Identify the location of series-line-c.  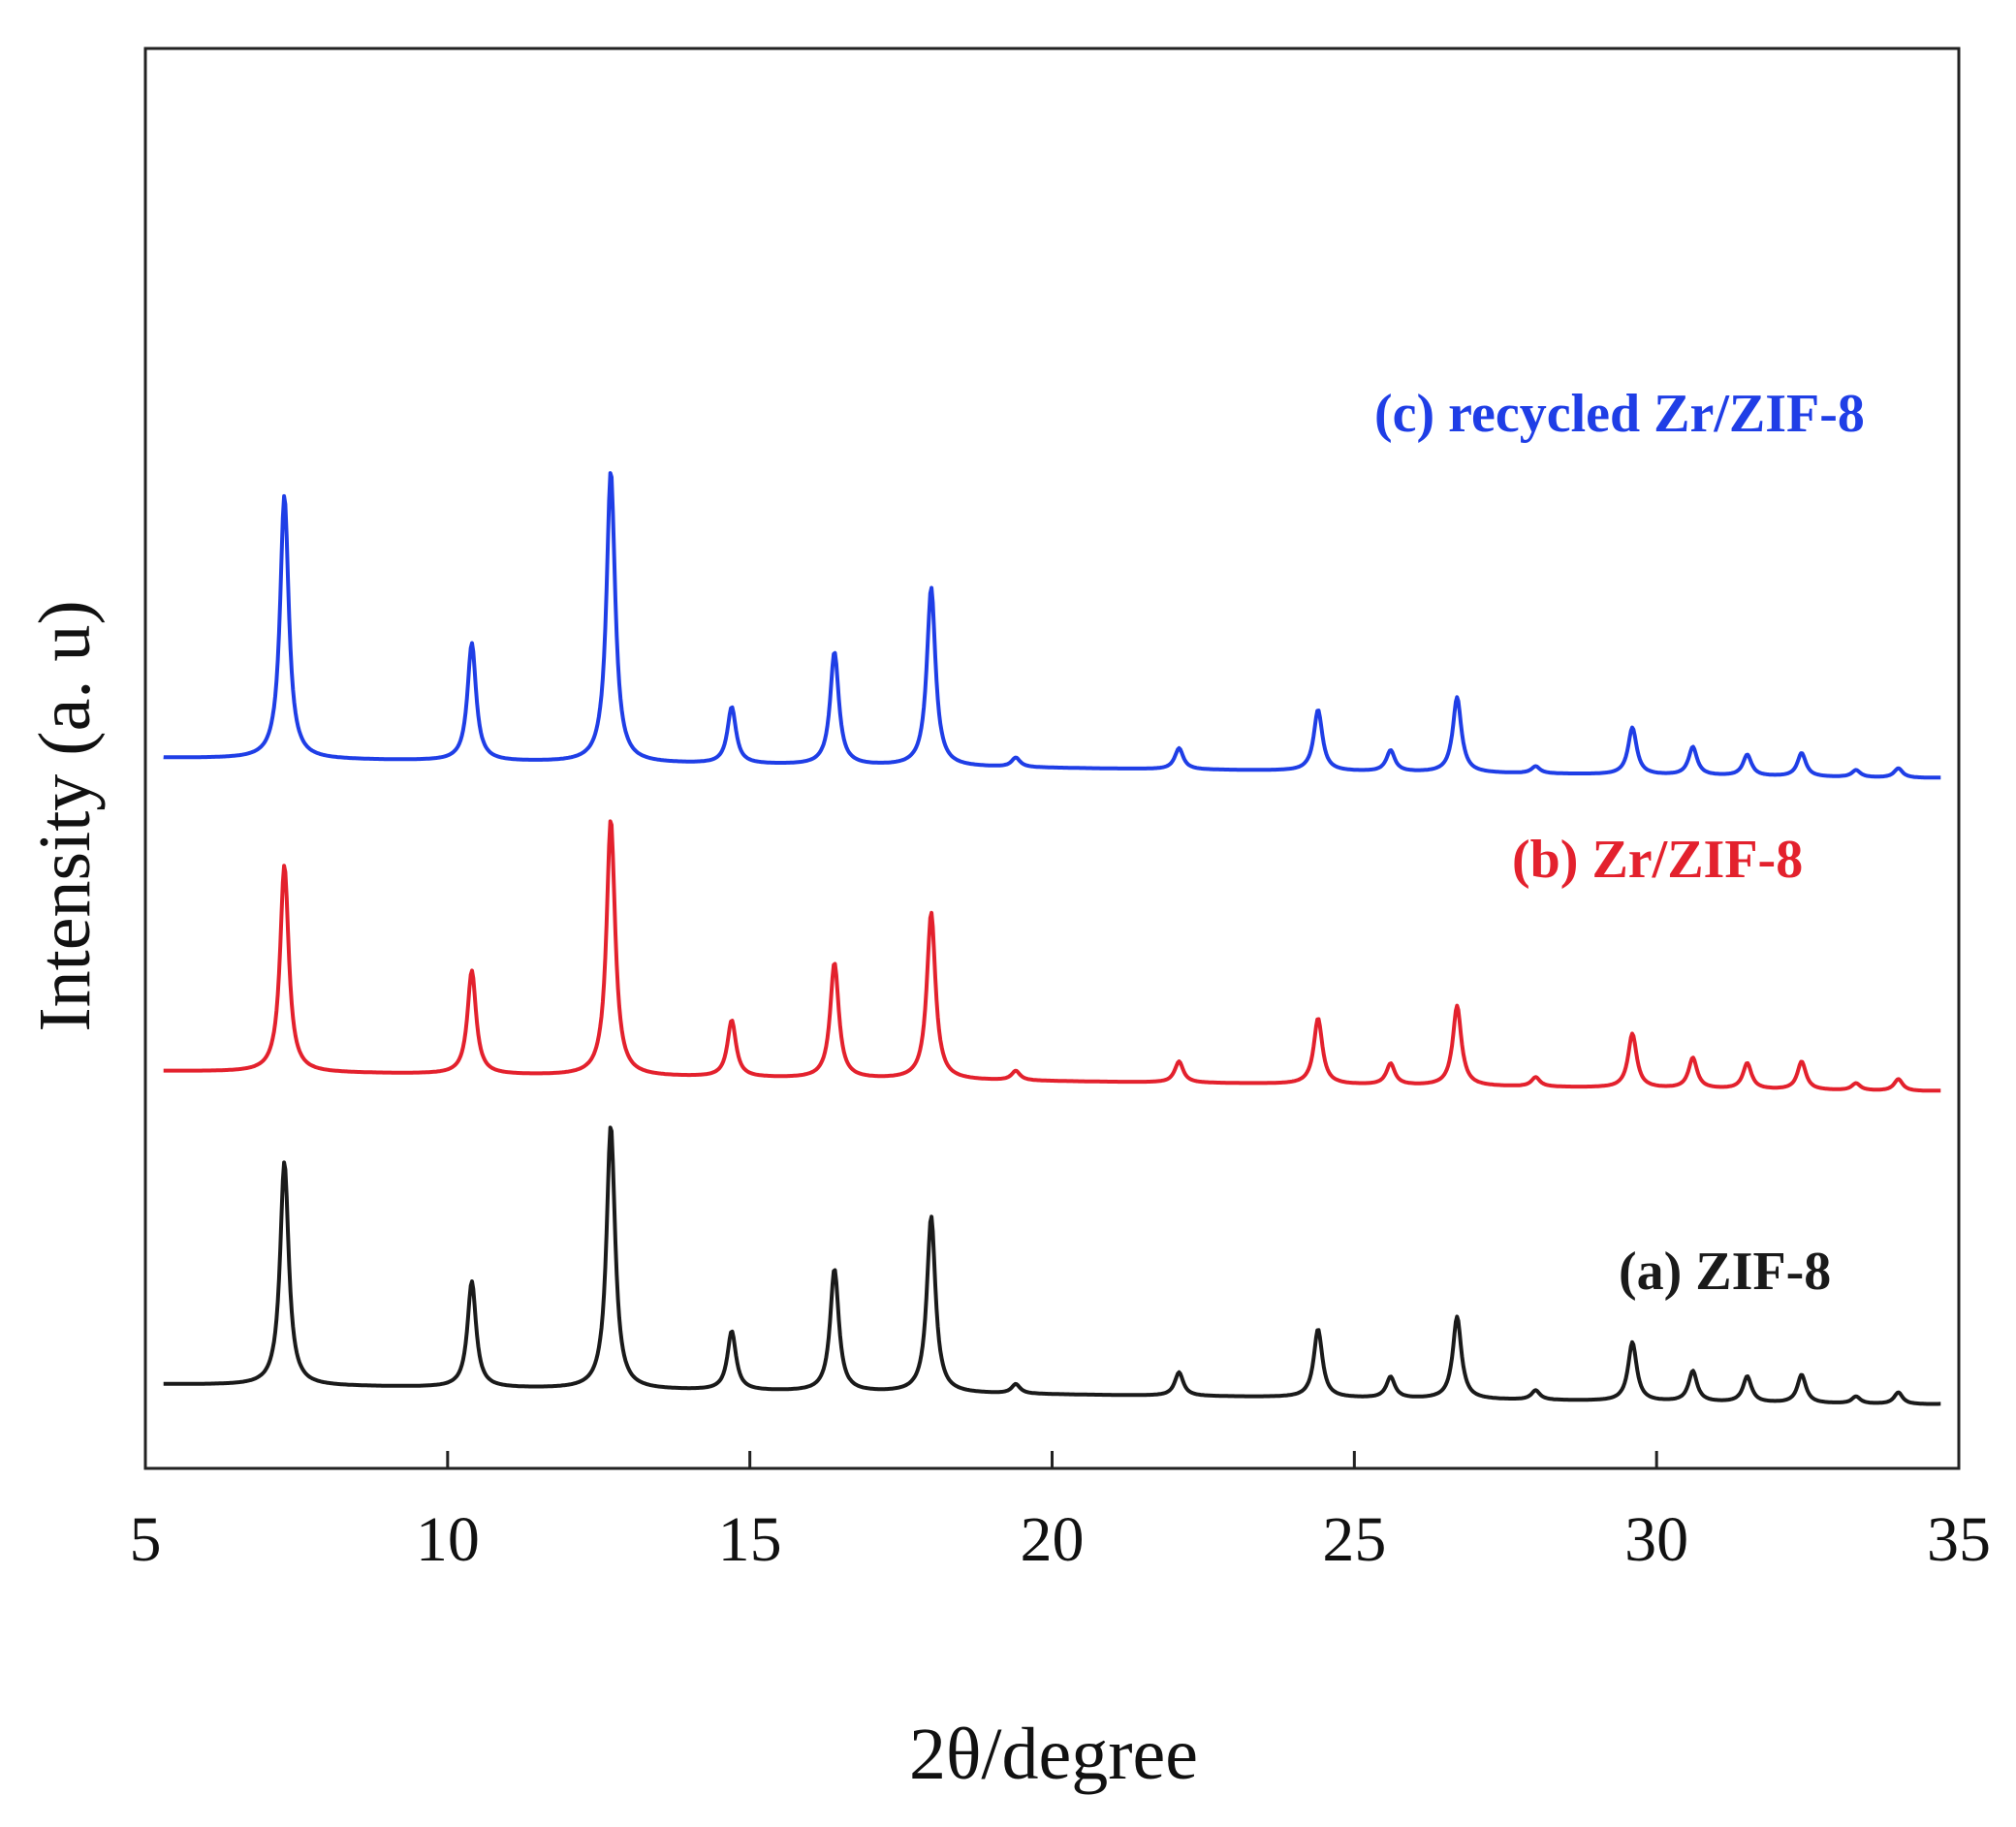
(1052, 625).